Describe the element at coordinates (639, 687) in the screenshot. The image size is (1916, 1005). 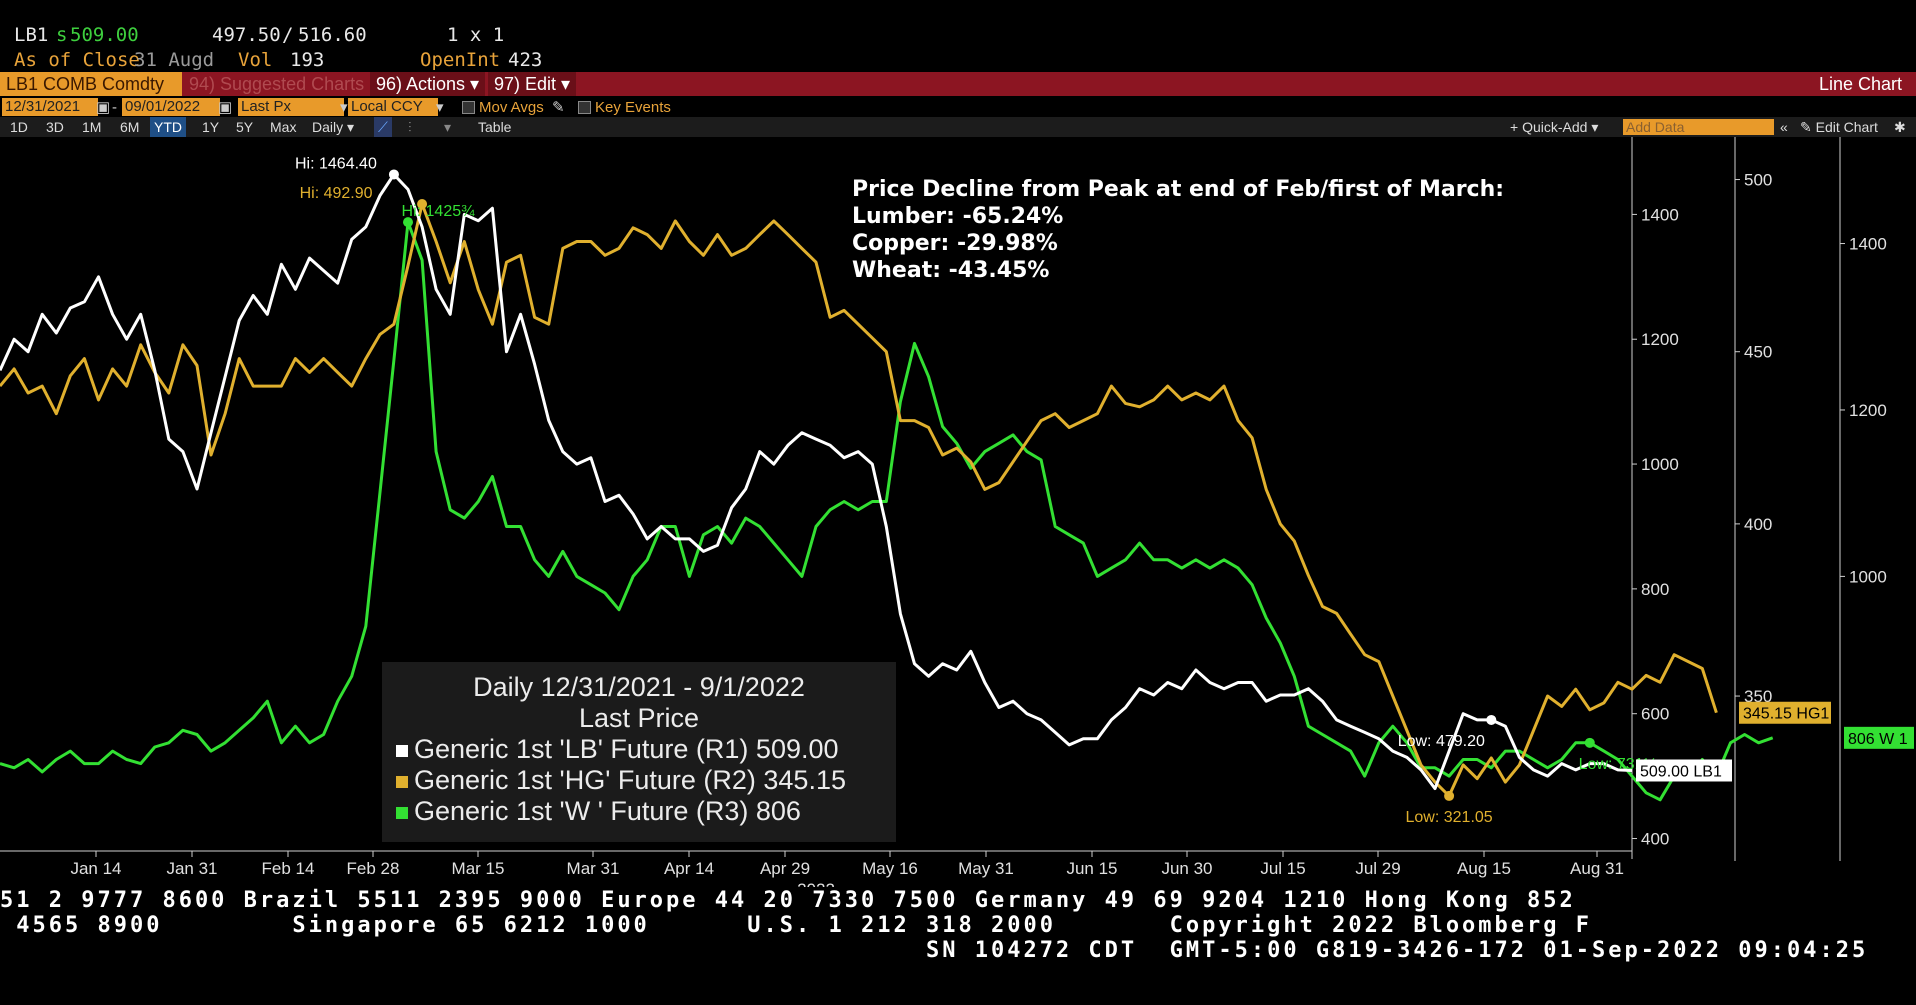
I see `legend-date-range: Daily 12/31/2021 - 9/1/2022` at that location.